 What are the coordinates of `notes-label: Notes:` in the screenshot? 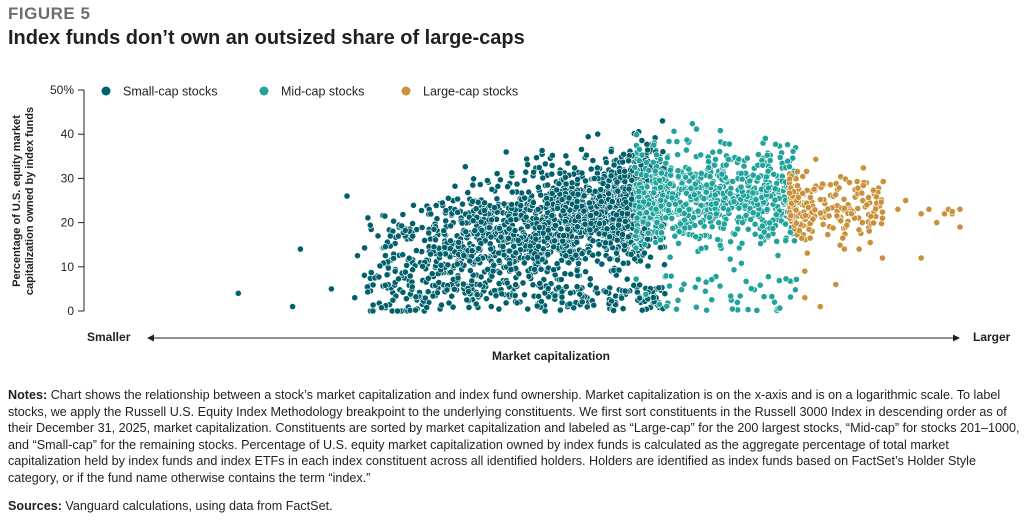 It's located at (28, 395).